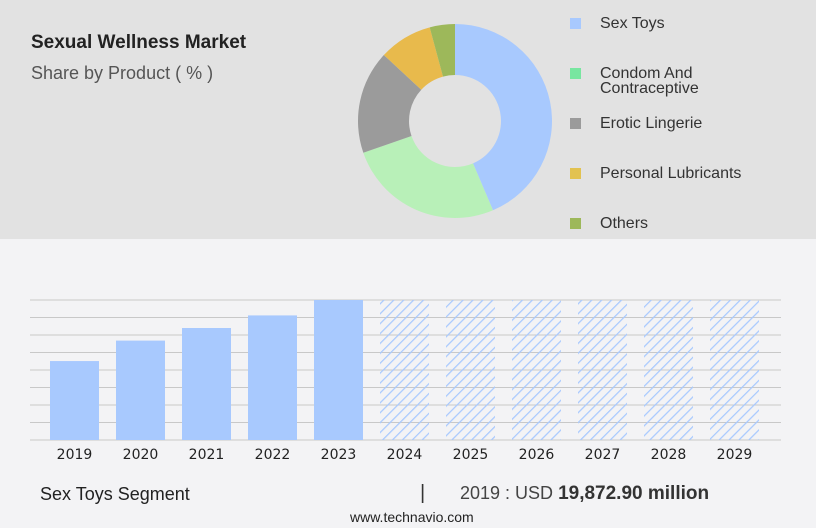 This screenshot has height=528, width=816. Describe the element at coordinates (339, 455) in the screenshot. I see `x-tick-label: 2023` at that location.